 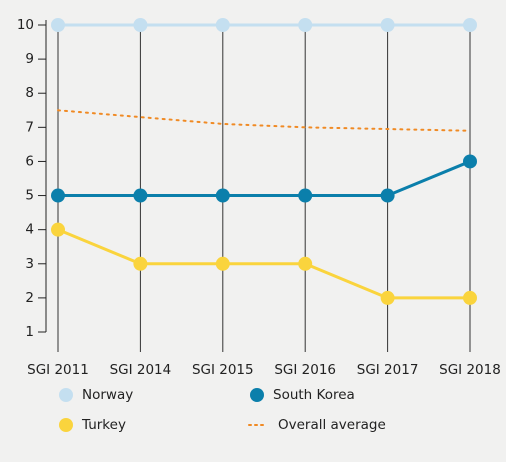 I want to click on x-tick-label: SGI 2014, so click(x=141, y=370).